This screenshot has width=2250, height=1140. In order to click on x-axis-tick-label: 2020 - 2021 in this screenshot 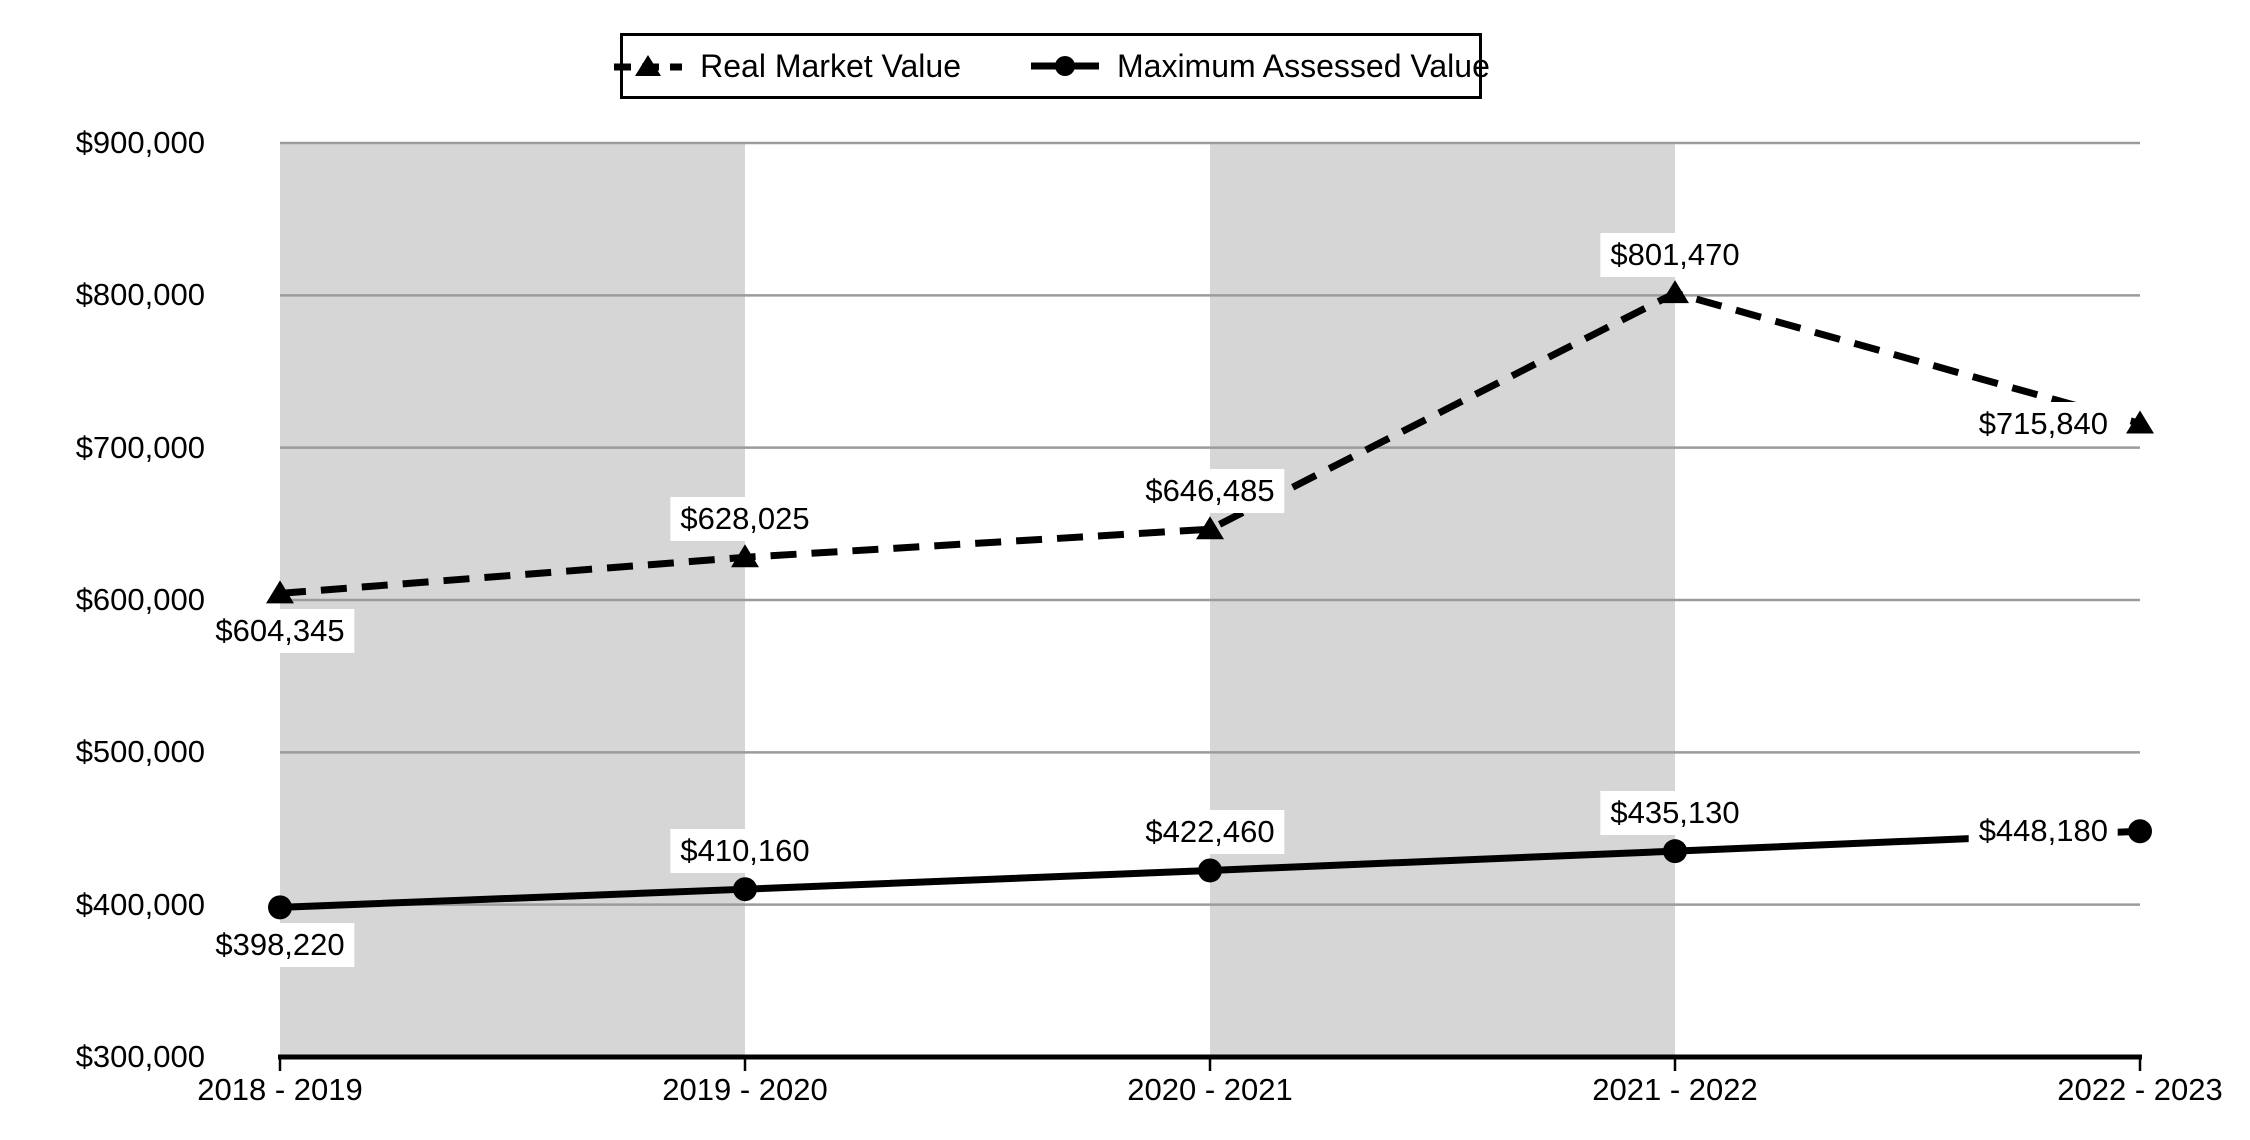, I will do `click(1210, 1089)`.